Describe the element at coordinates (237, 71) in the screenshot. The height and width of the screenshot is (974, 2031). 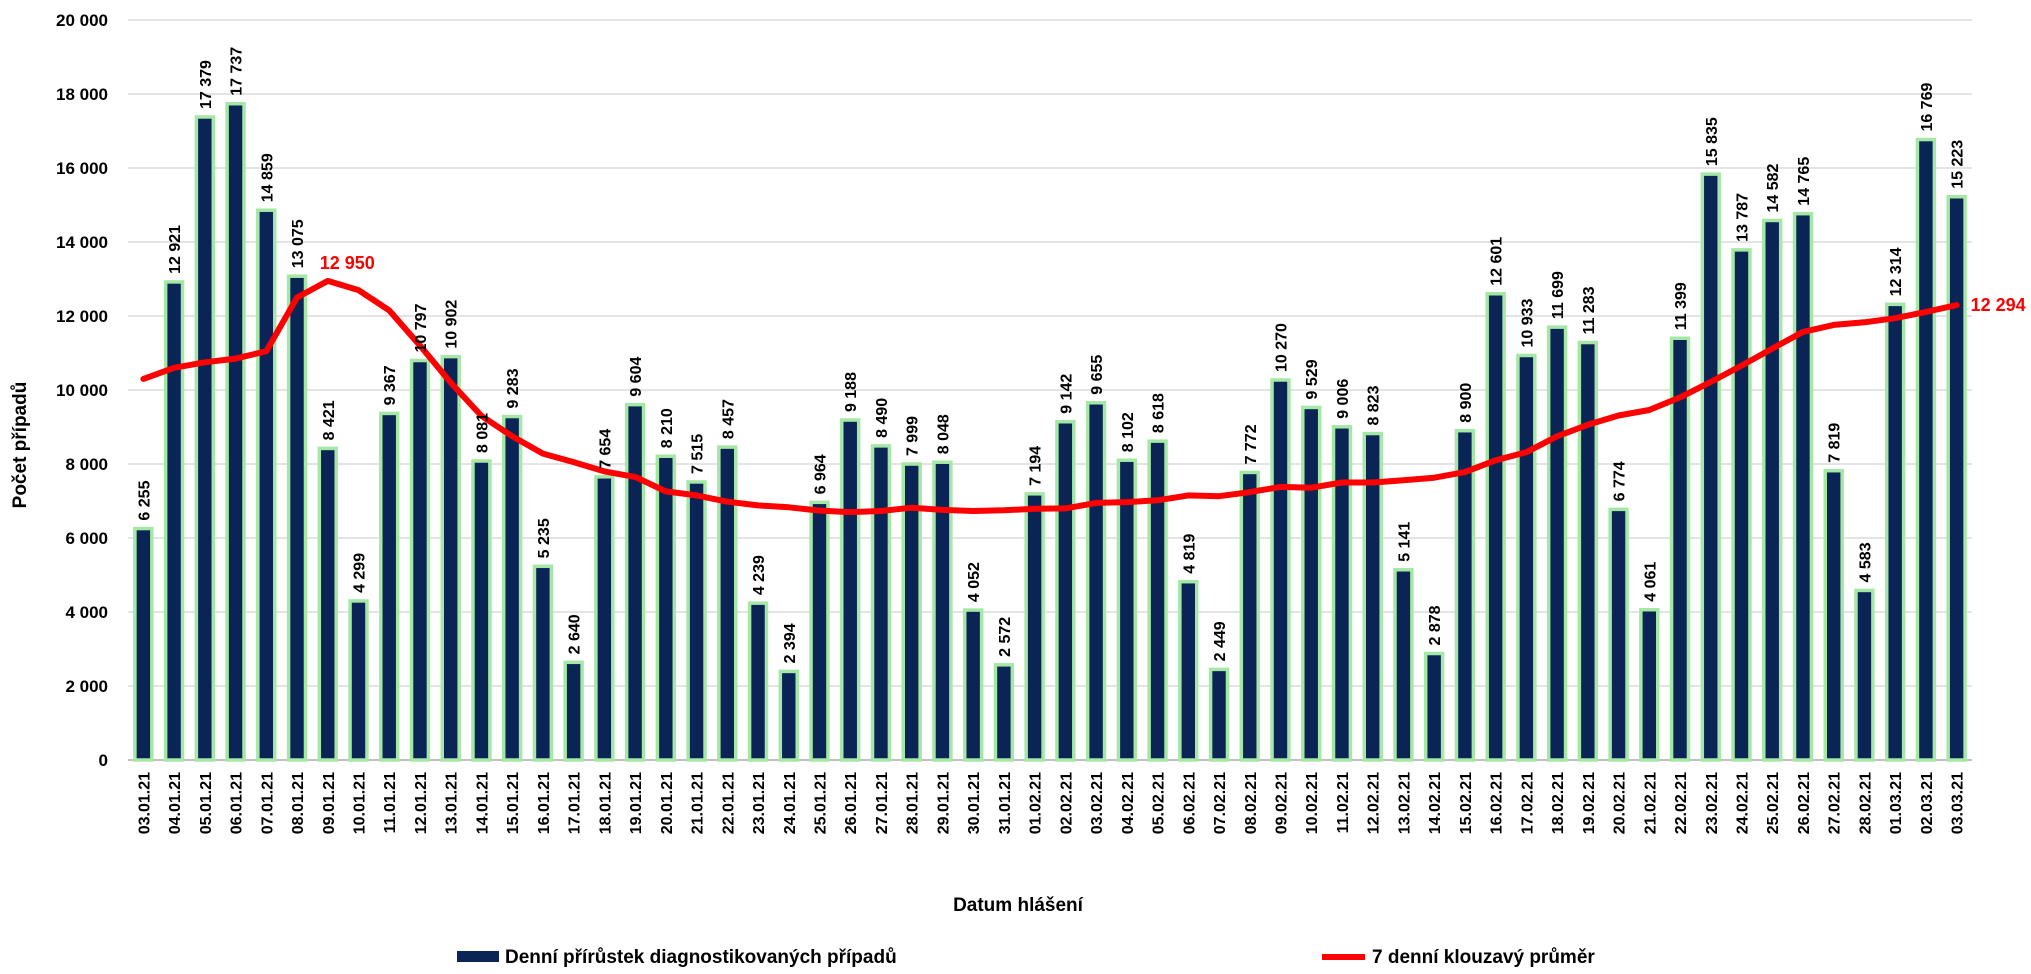
I see `bar-value-label: 17 737` at that location.